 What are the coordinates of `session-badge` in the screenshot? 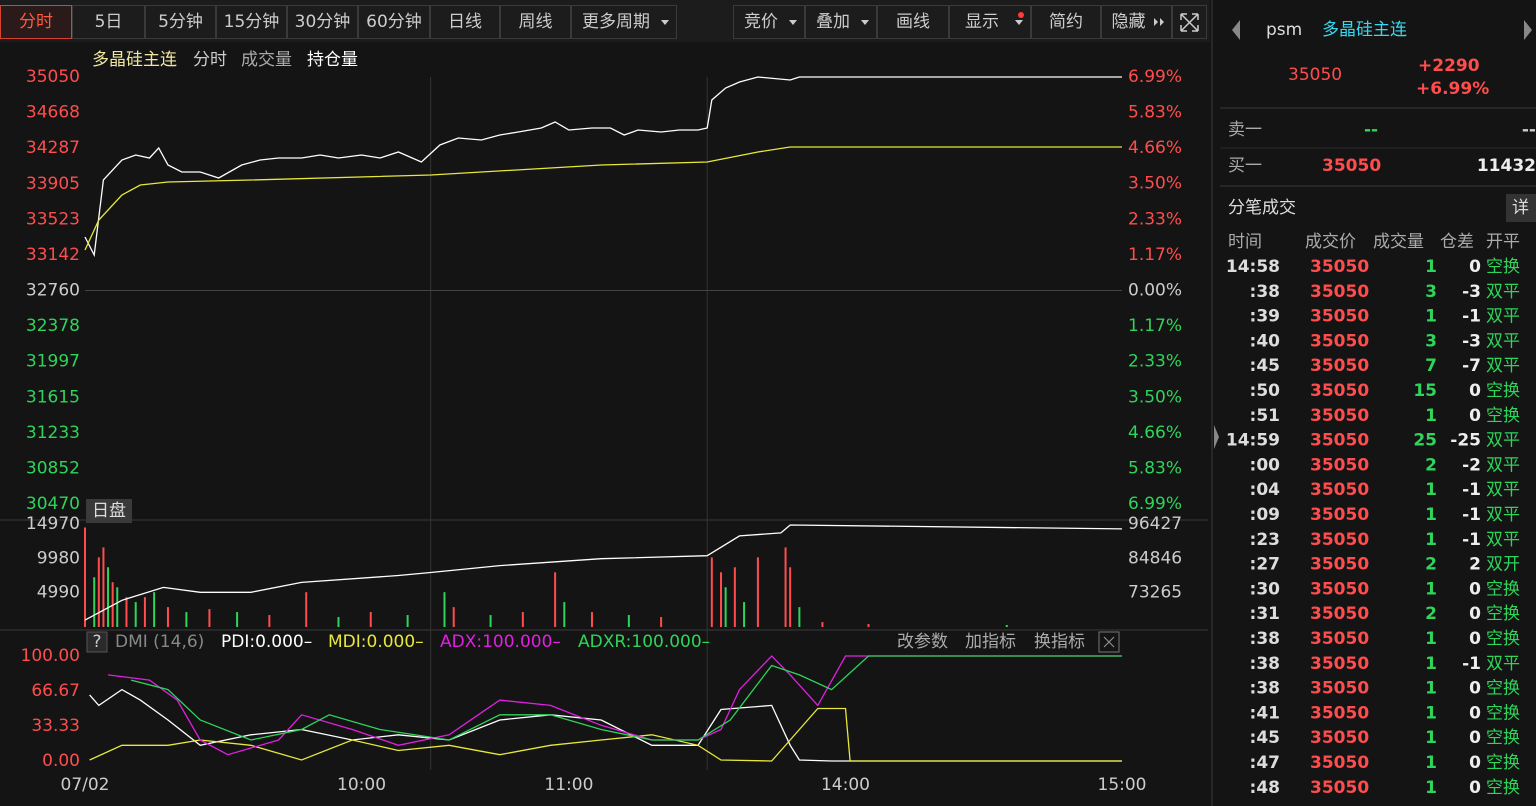 It's located at (109, 511).